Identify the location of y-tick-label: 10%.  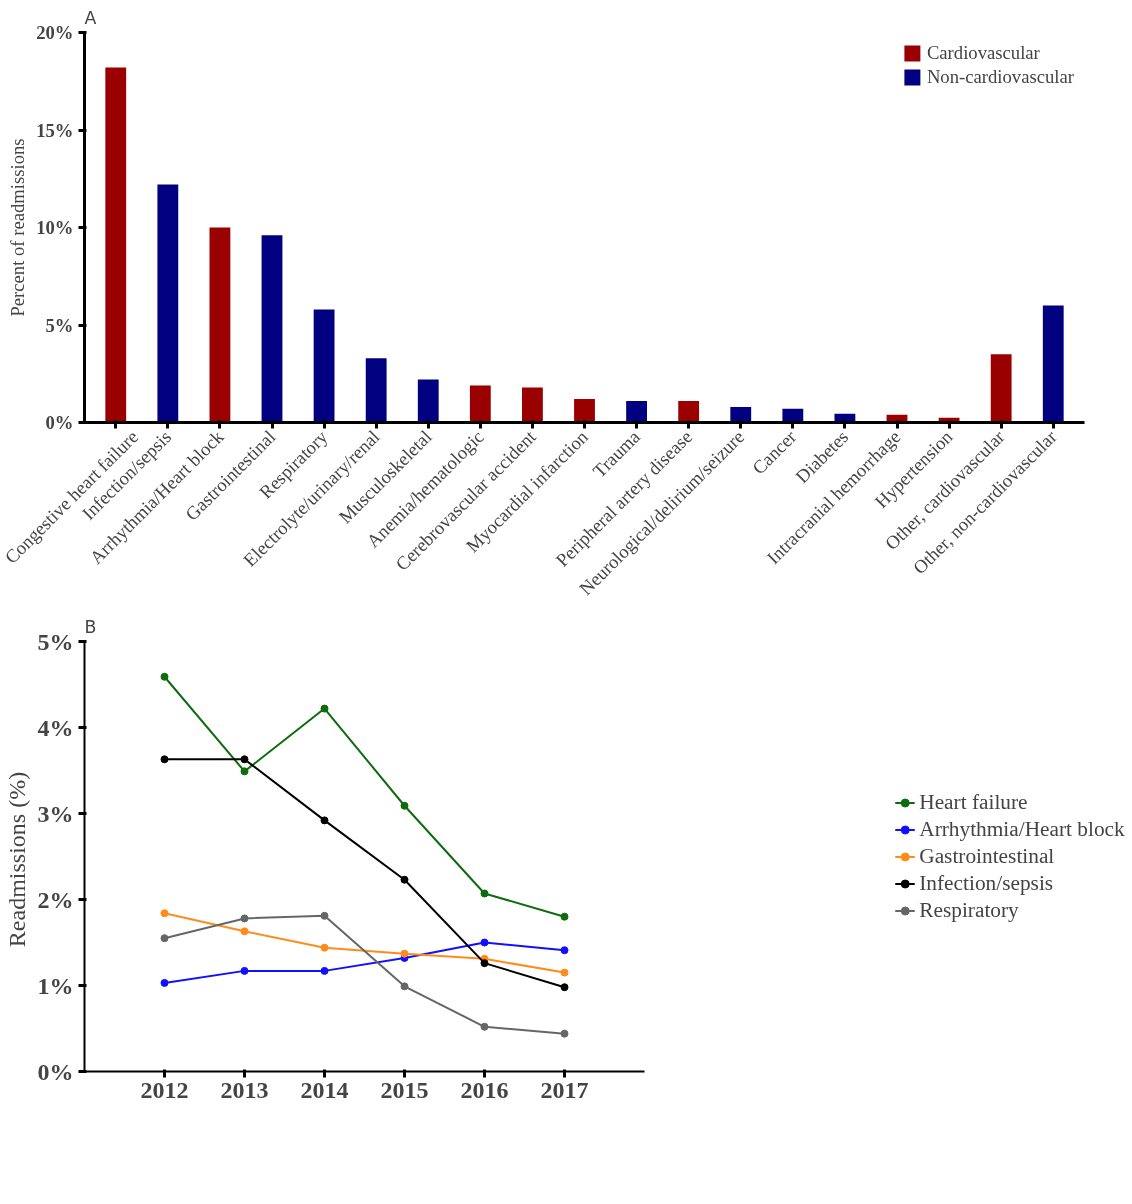
(55, 227).